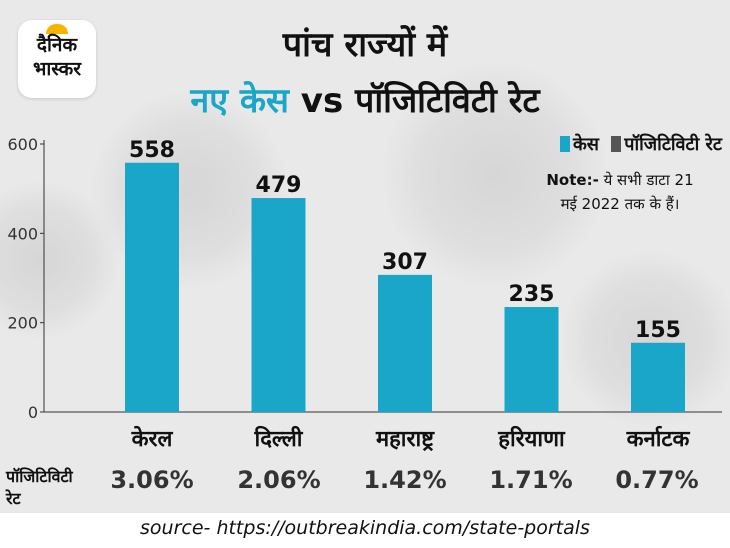 This screenshot has width=730, height=548. I want to click on title-positivity-text: vs पॉजिटिविटी रेट, so click(420, 101).